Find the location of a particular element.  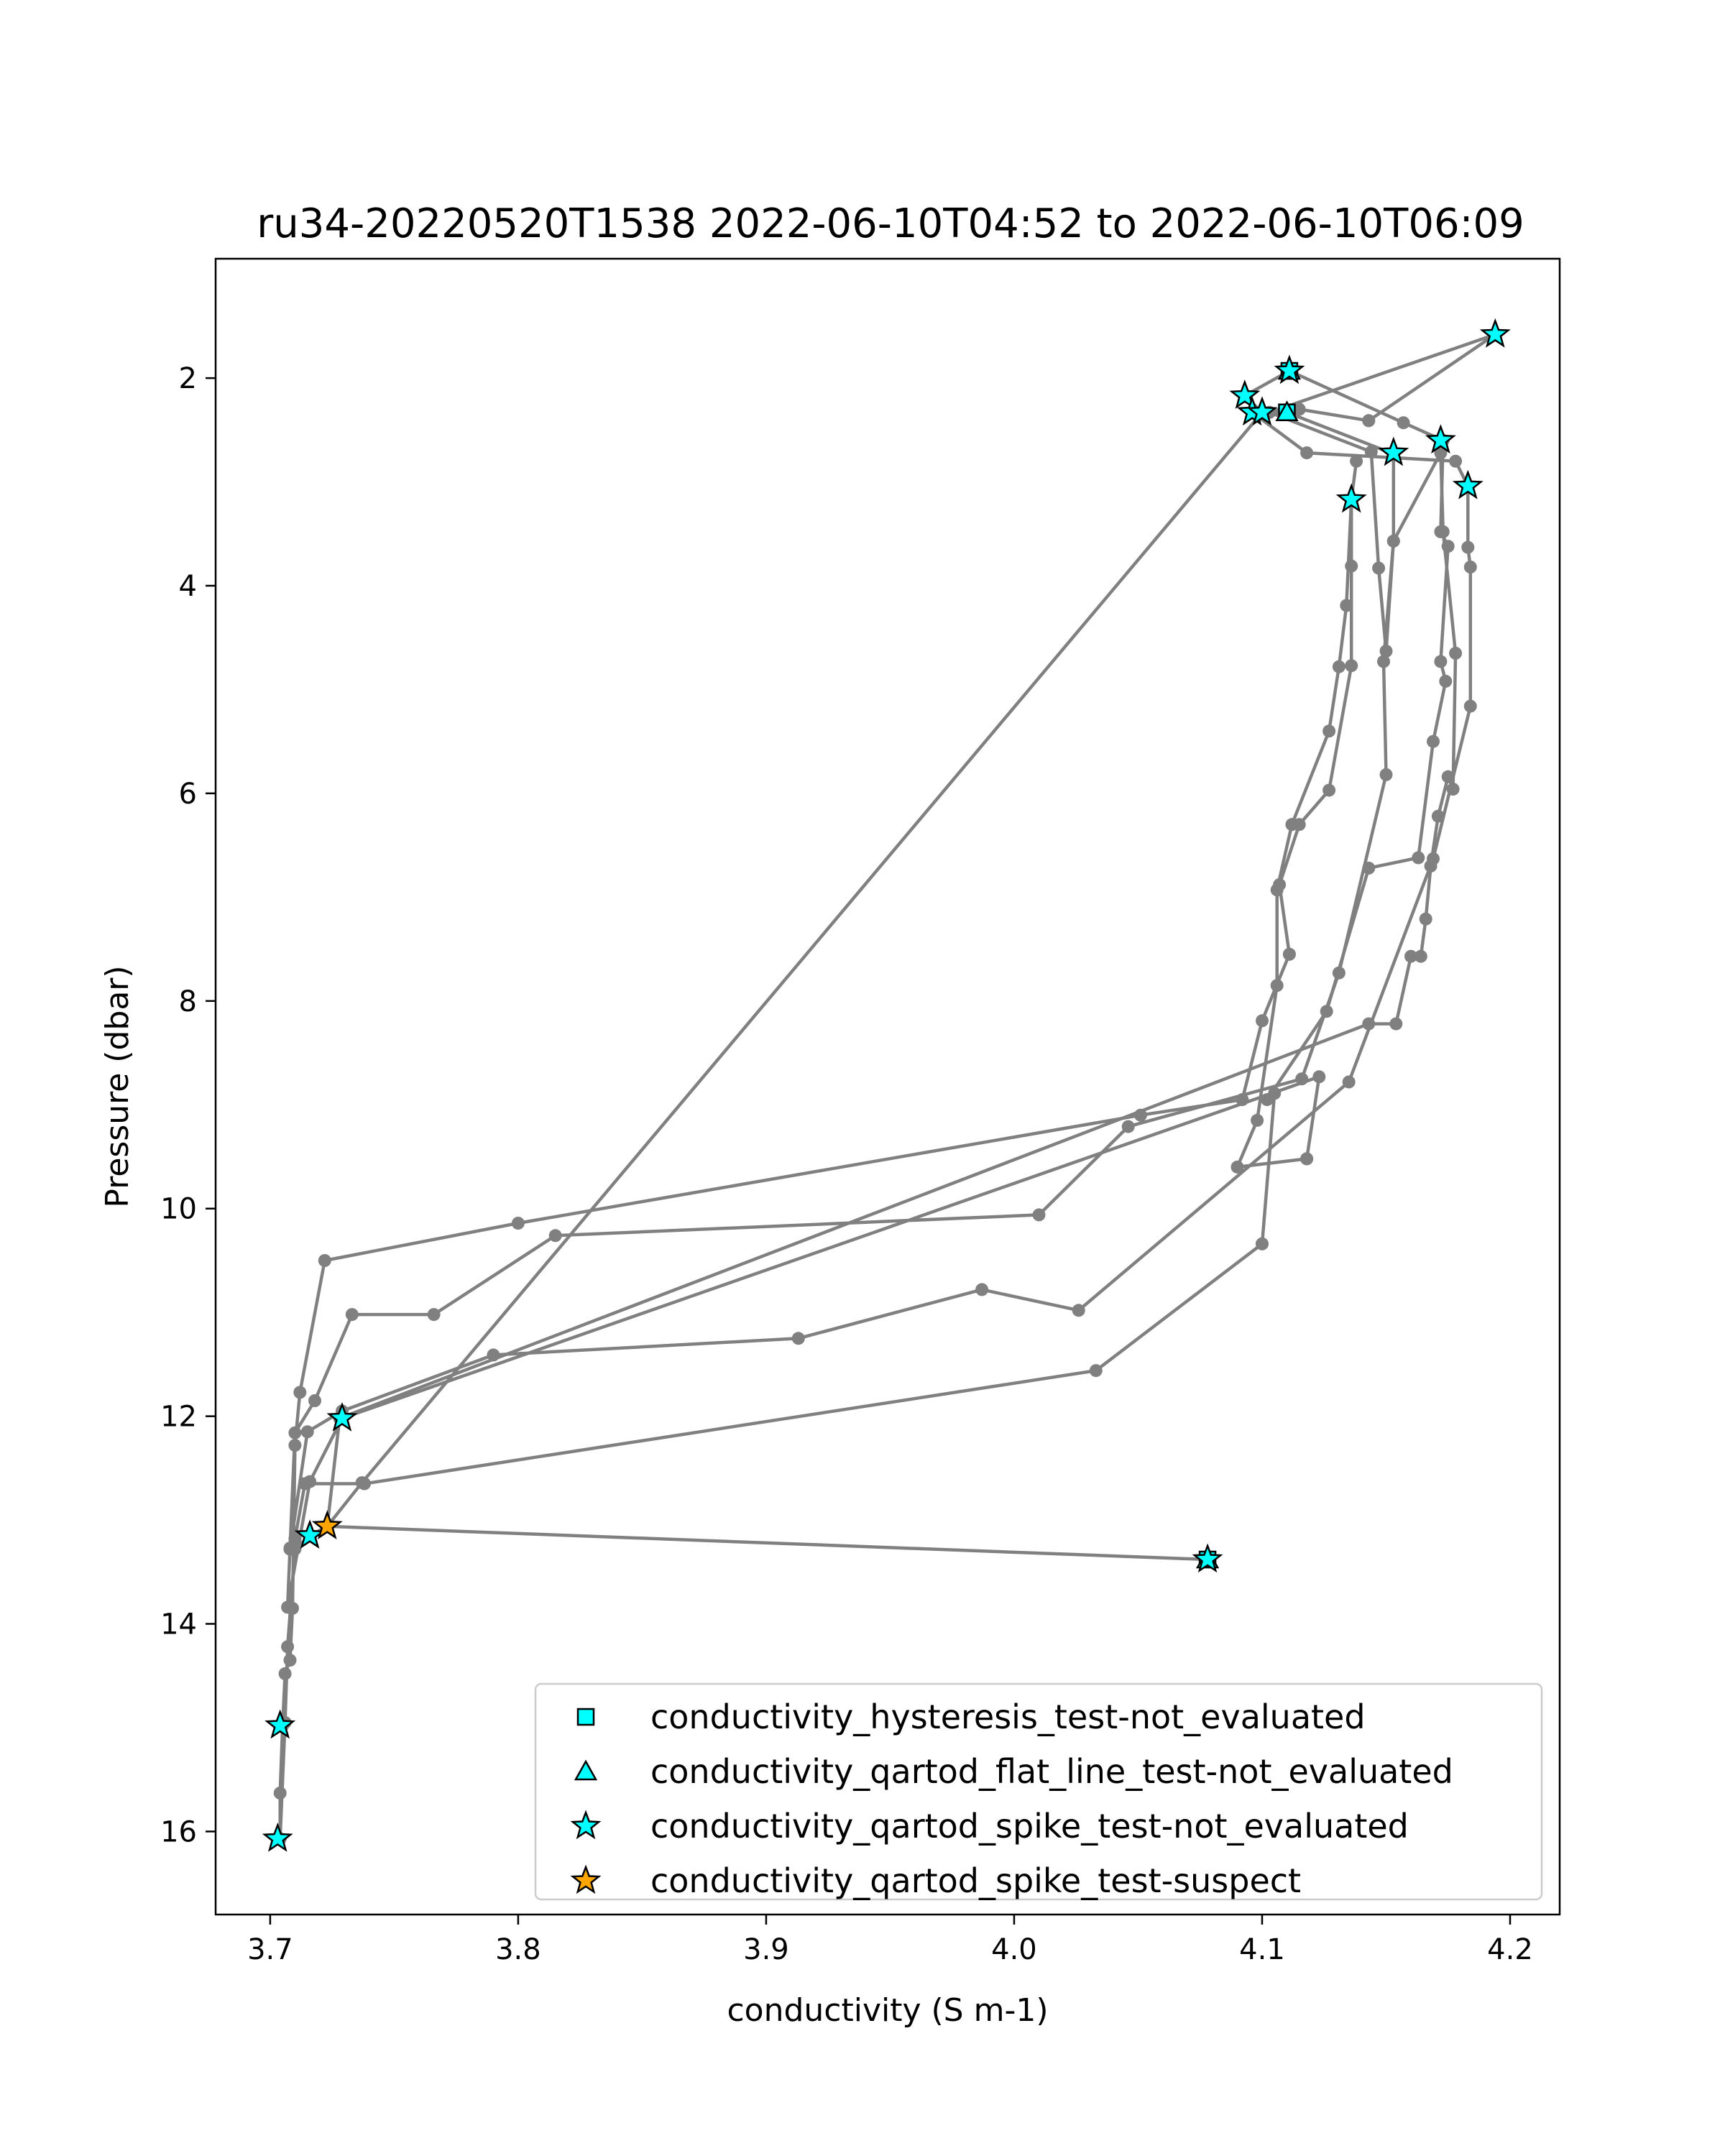

y-tick-label: 2 is located at coordinates (188, 379).